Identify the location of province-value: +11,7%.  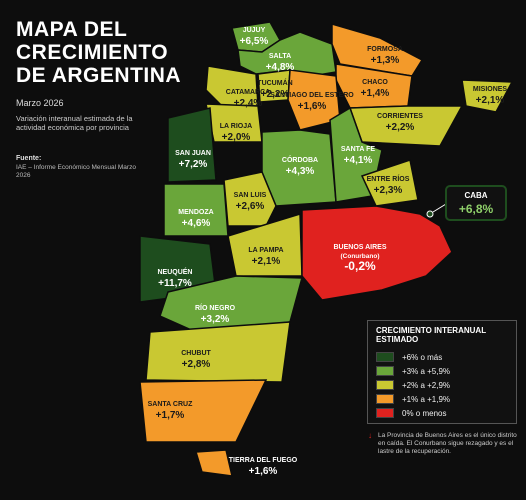
(175, 283).